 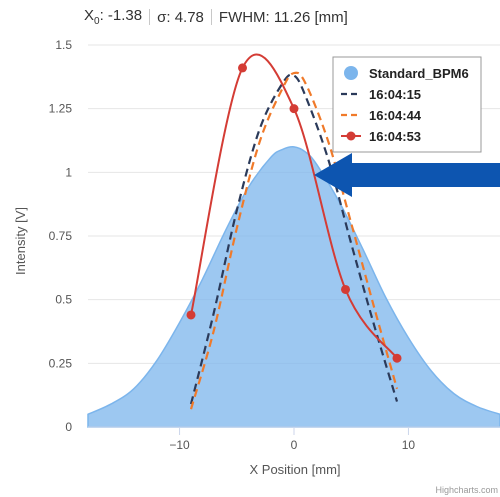 I want to click on legend-item-16-04-53: 16:04:53, so click(x=381, y=136).